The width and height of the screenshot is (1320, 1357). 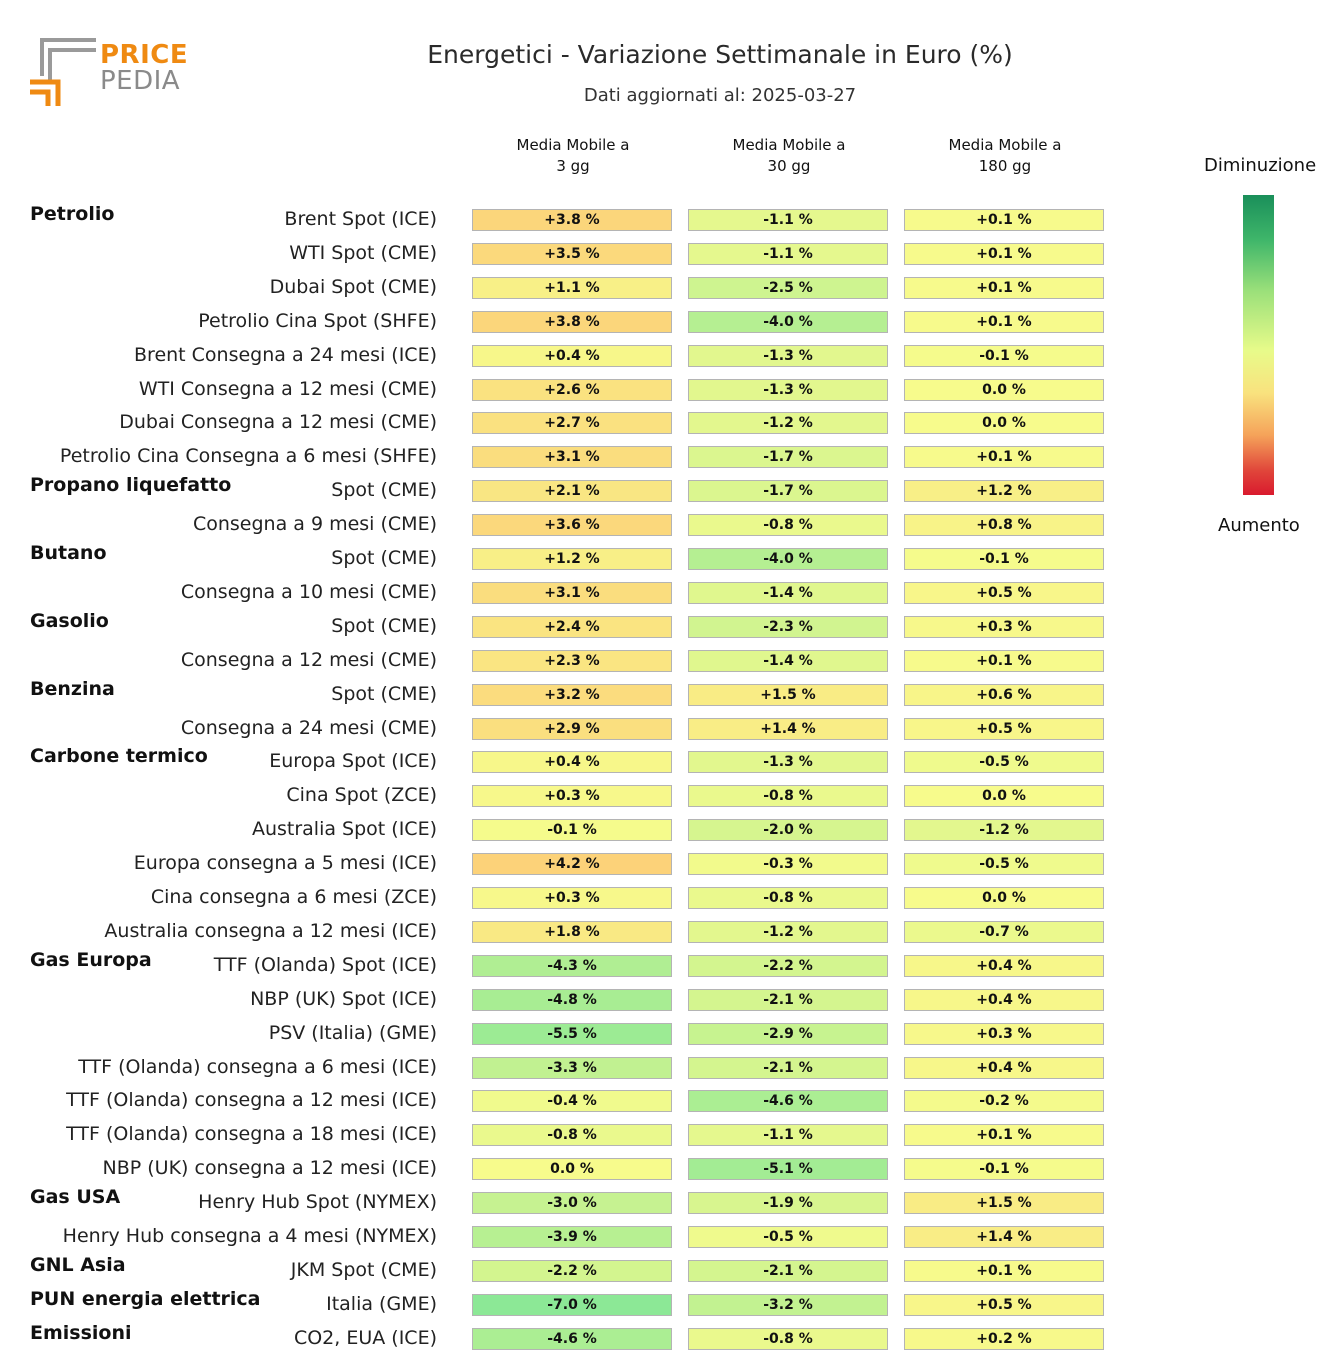 What do you see at coordinates (278, 422) in the screenshot?
I see `row-label: Dubai Consegna a 12 mesi (CME)` at bounding box center [278, 422].